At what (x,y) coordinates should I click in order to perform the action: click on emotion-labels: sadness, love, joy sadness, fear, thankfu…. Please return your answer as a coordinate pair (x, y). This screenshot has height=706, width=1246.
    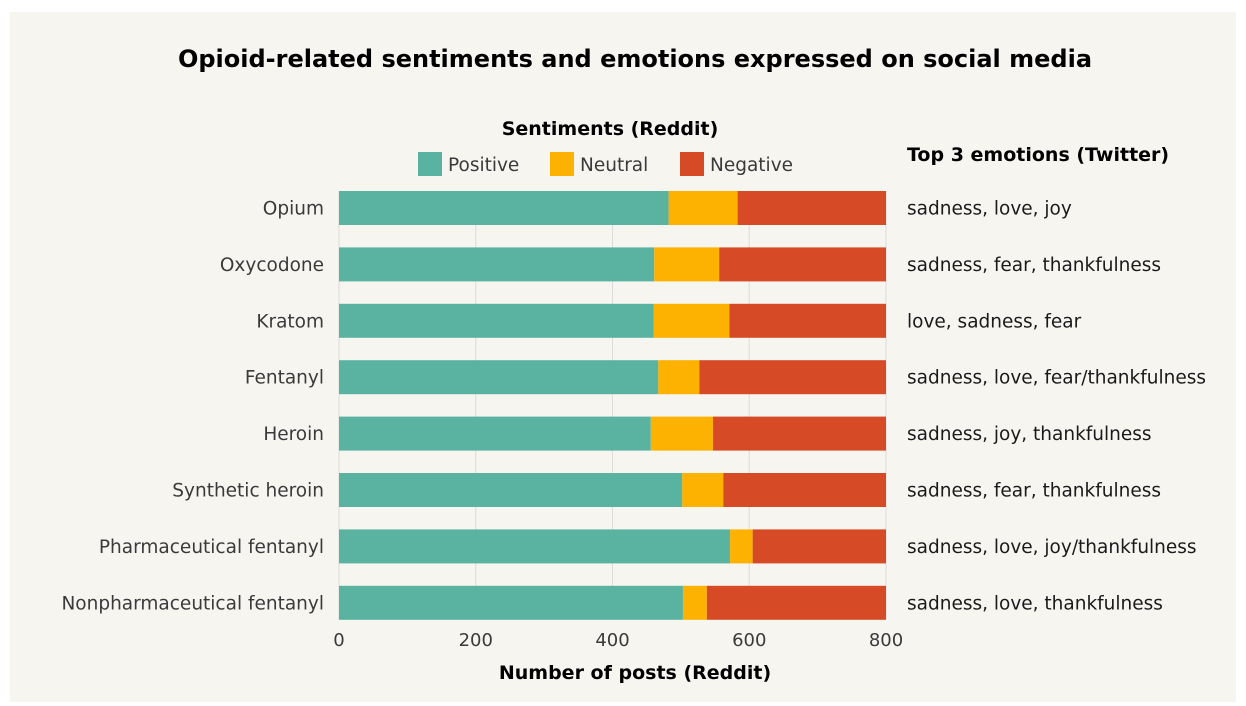
    Looking at the image, I should click on (1056, 407).